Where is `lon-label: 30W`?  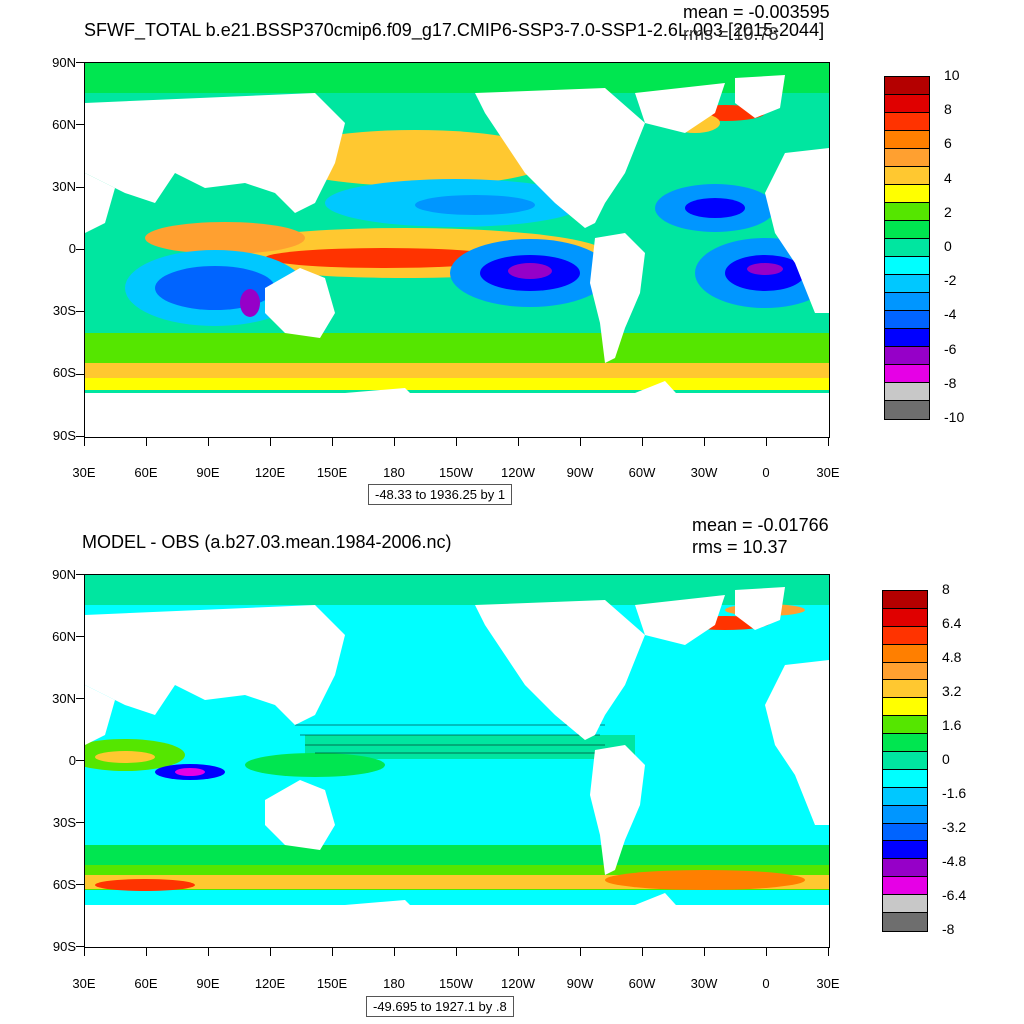 lon-label: 30W is located at coordinates (704, 983).